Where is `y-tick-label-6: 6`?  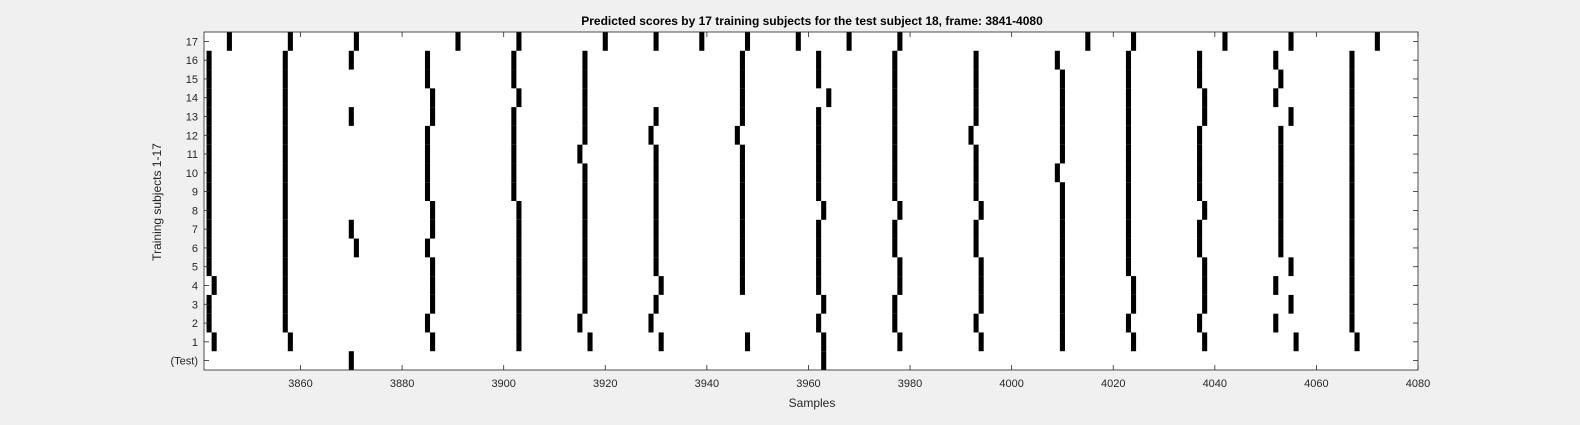
y-tick-label-6: 6 is located at coordinates (195, 249).